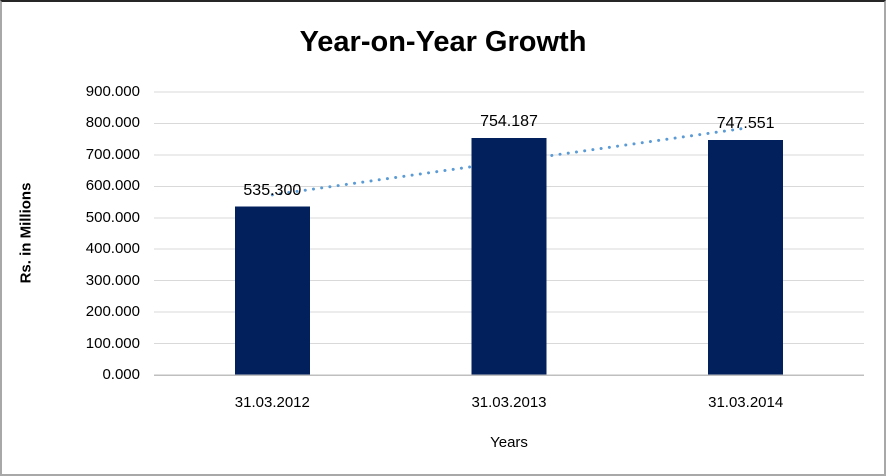 The height and width of the screenshot is (476, 886). What do you see at coordinates (746, 402) in the screenshot?
I see `x-tick-label: 31.03.2014` at bounding box center [746, 402].